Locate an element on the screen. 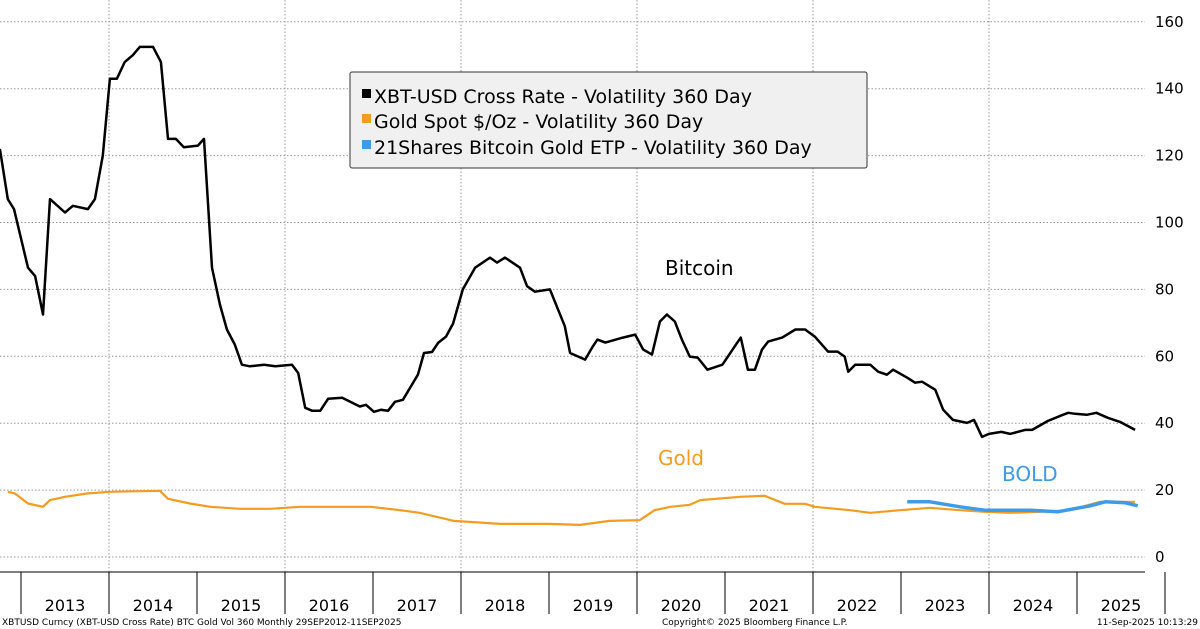  y-tick-label: 140 is located at coordinates (1169, 89).